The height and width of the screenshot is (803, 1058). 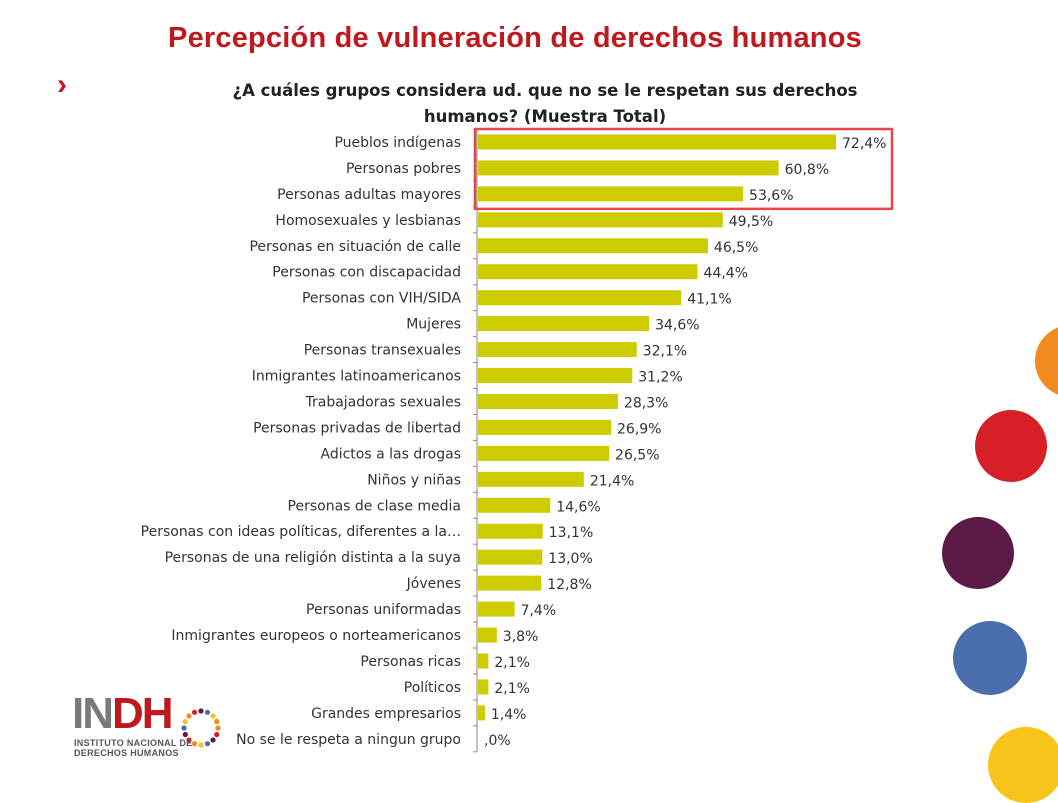 What do you see at coordinates (657, 142) in the screenshot?
I see `bar-pueblos-indigenas` at bounding box center [657, 142].